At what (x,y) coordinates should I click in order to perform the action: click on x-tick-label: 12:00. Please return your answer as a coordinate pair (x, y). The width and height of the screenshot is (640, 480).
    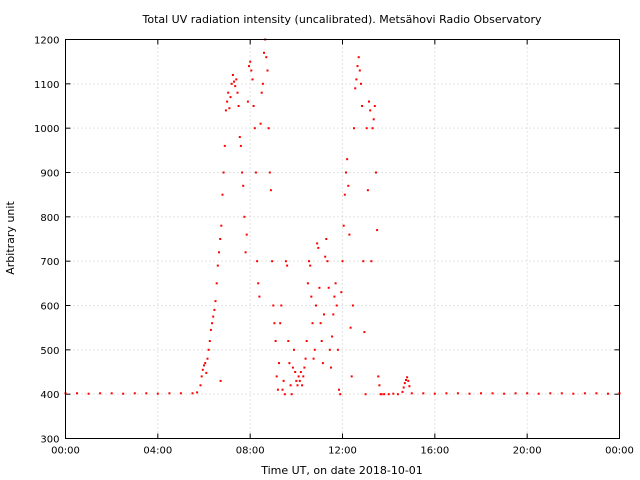
    Looking at the image, I should click on (342, 451).